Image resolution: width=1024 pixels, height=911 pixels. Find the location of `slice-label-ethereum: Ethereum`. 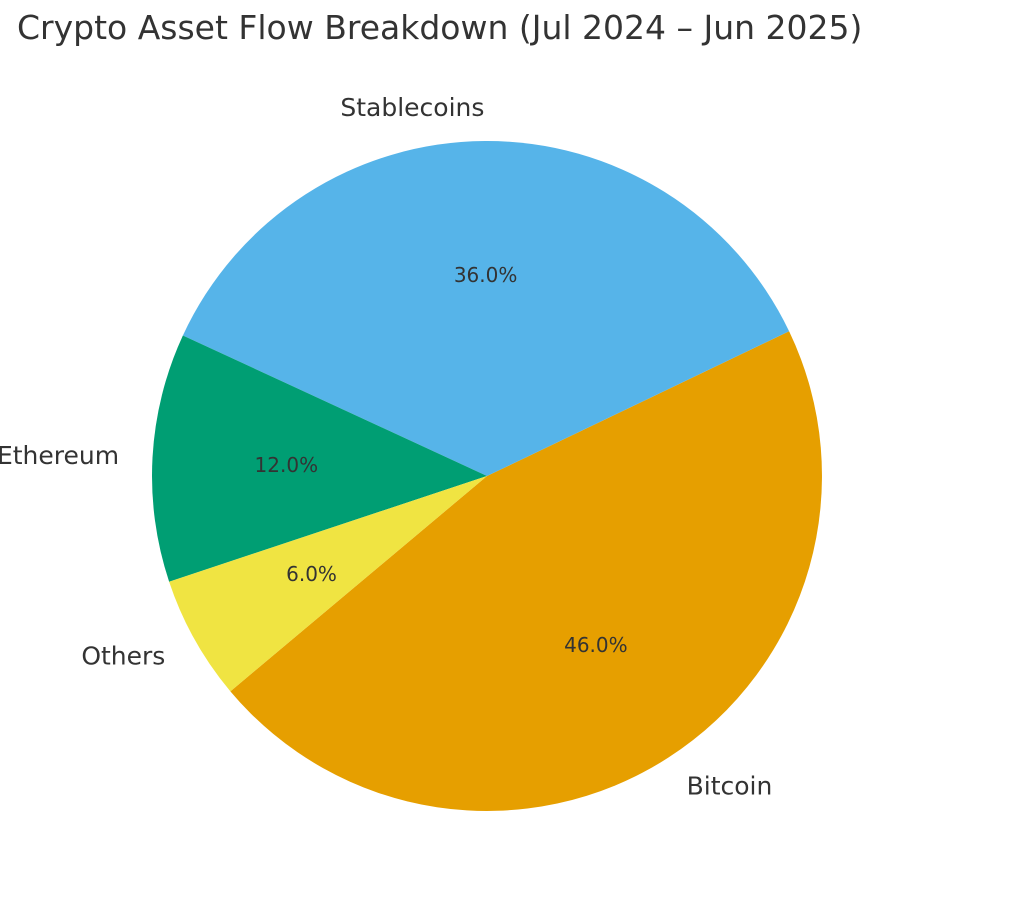

slice-label-ethereum: Ethereum is located at coordinates (59, 455).